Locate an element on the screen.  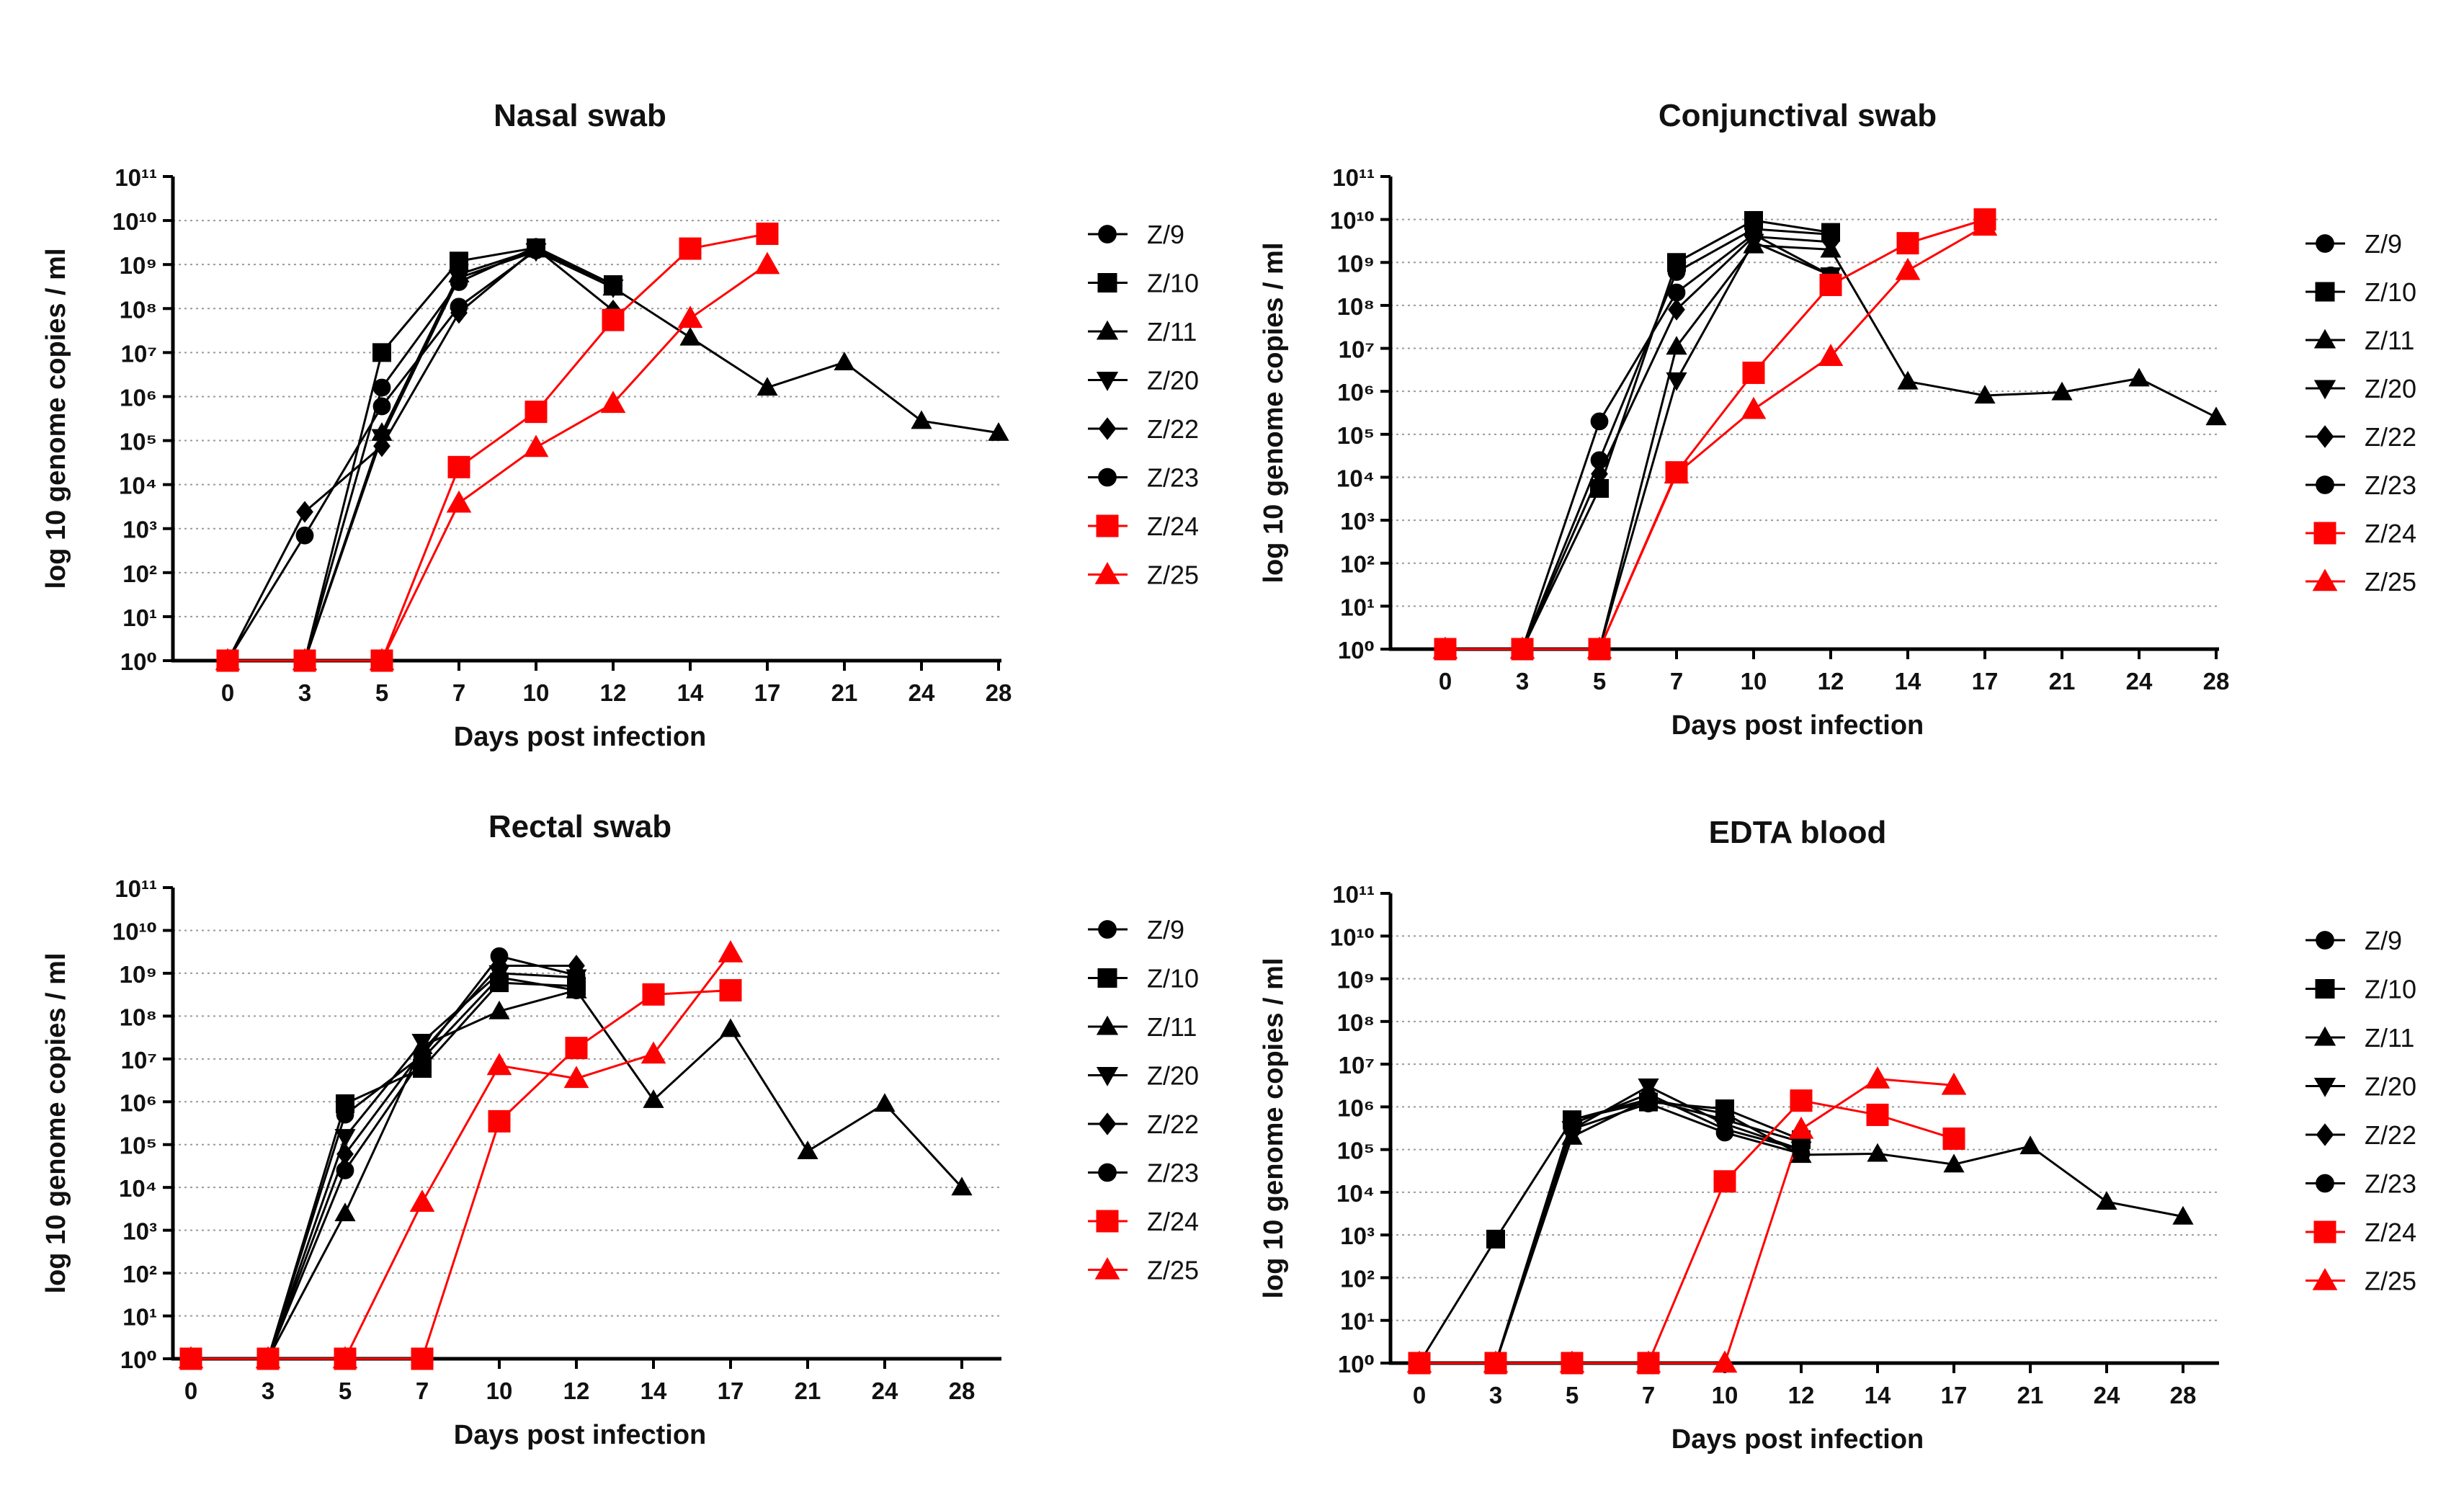
y-tick-label: 10⁰ is located at coordinates (1356, 1364).